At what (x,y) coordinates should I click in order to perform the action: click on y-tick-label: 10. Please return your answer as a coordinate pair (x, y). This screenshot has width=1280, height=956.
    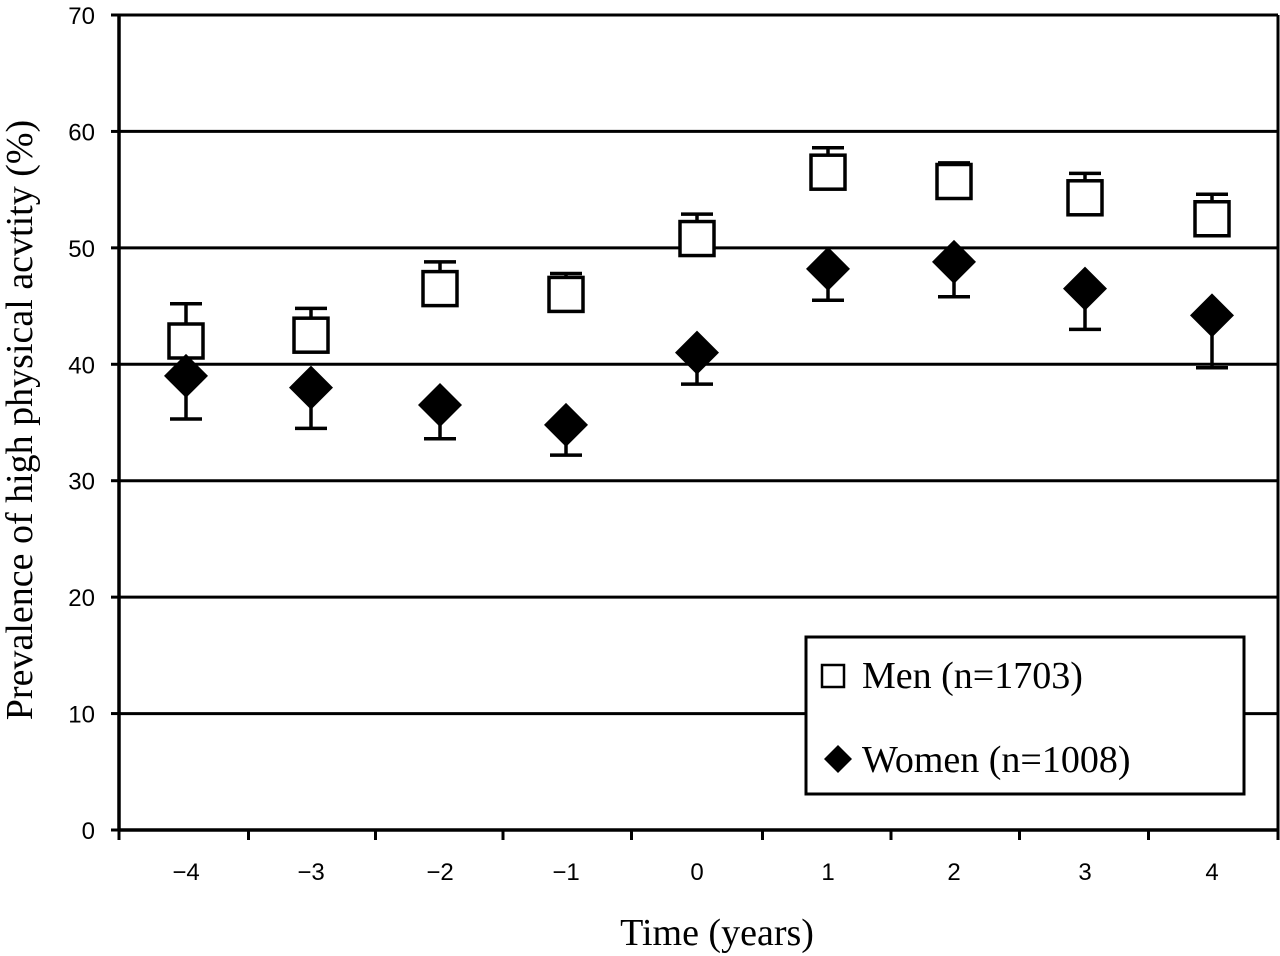
    Looking at the image, I should click on (81, 715).